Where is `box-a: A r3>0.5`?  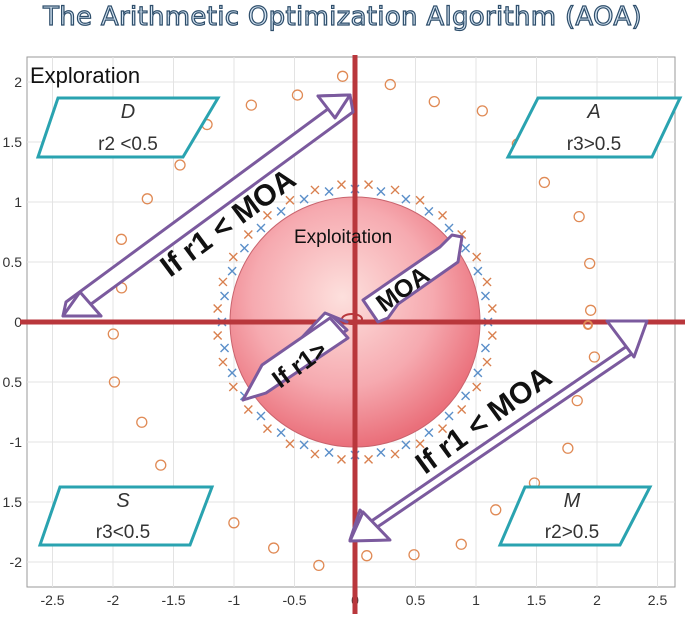
box-a: A r3>0.5 is located at coordinates (594, 127).